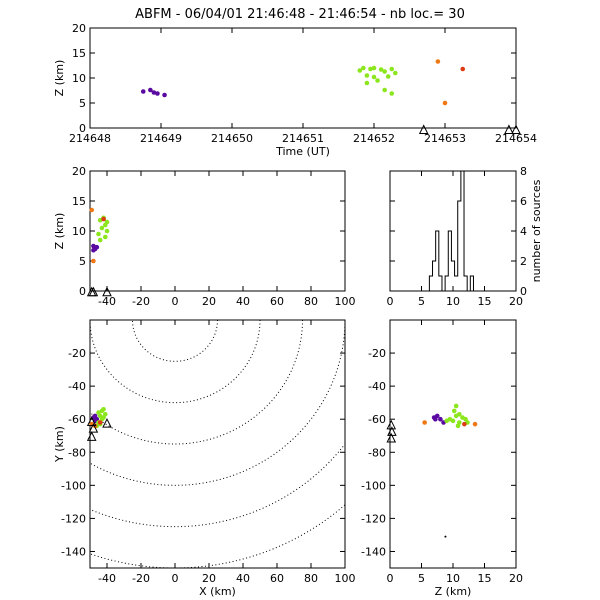 This screenshot has width=600, height=600. I want to click on y-tick-label: 2, so click(523, 261).